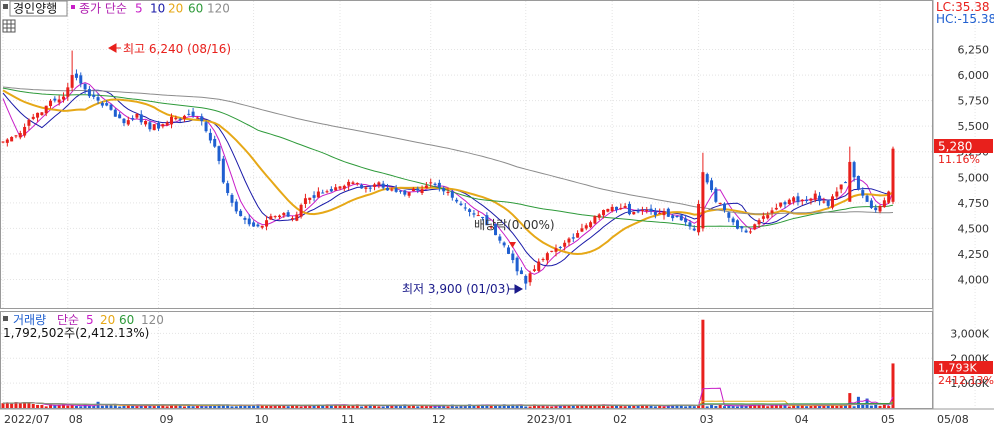 The height and width of the screenshot is (432, 994). I want to click on date-tick-label: 09, so click(167, 419).